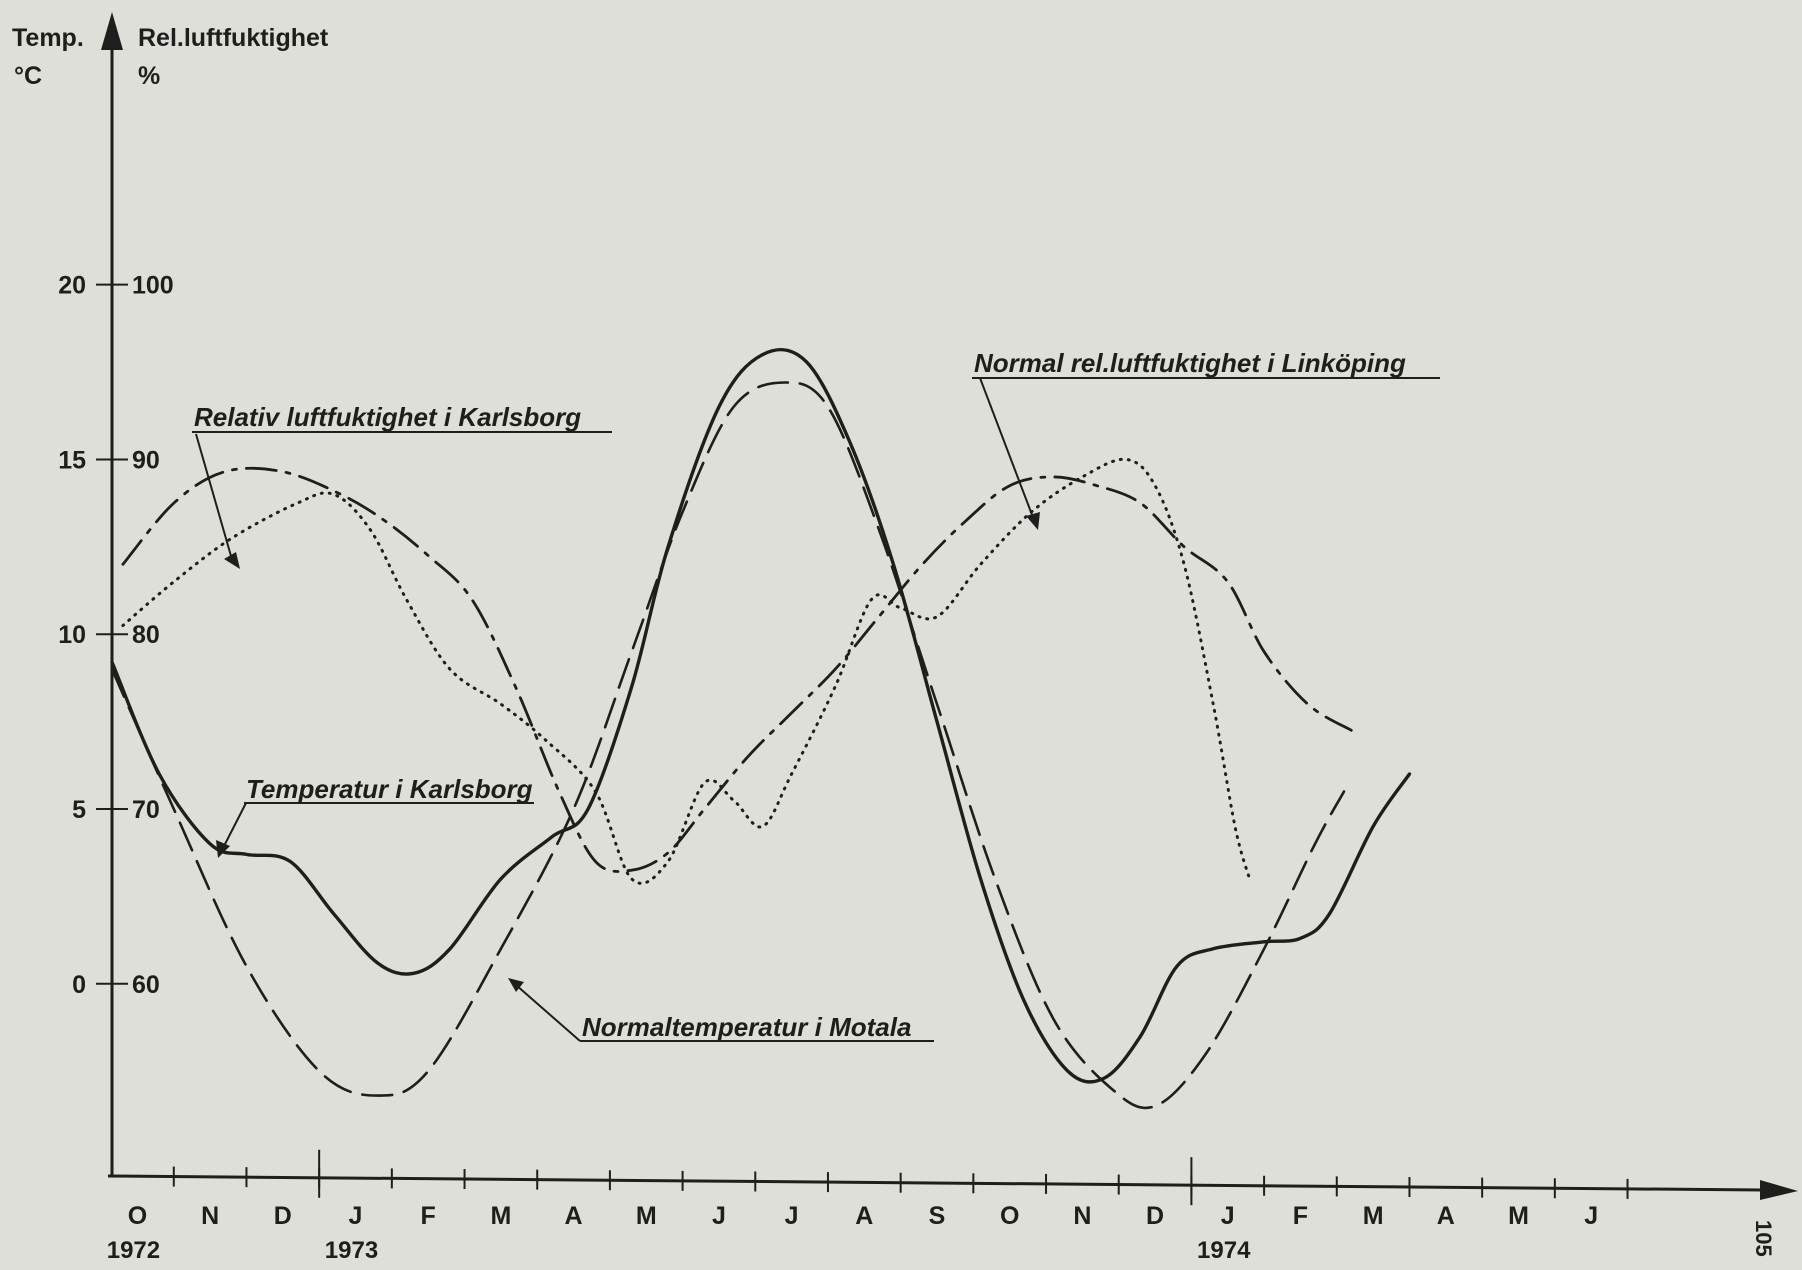 The width and height of the screenshot is (1802, 1270). Describe the element at coordinates (375, 816) in the screenshot. I see `annotation-temperatur-karlsborg: Temperatur i Karlsborg` at that location.